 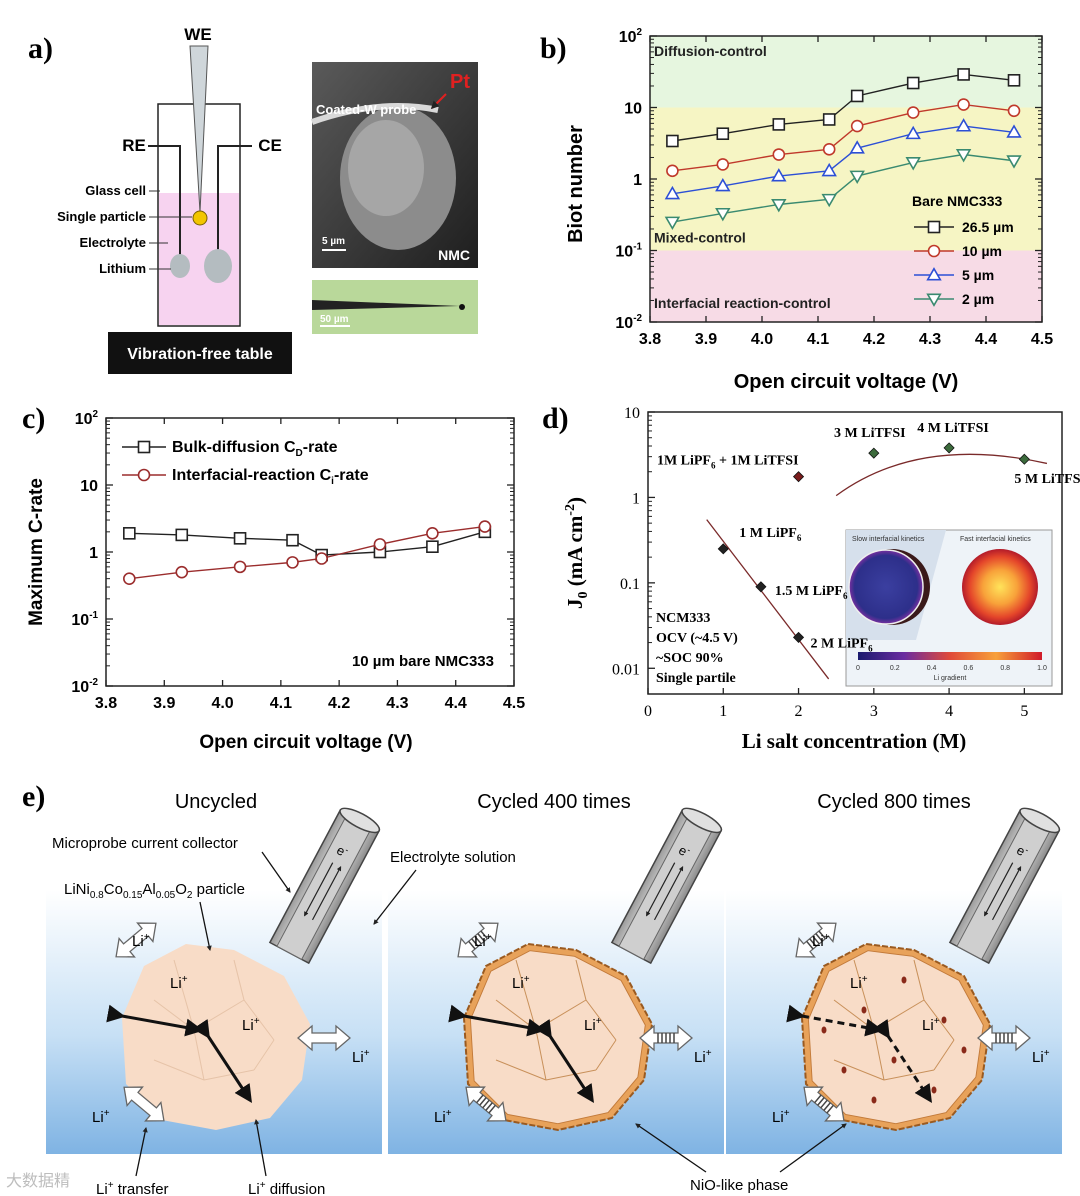 What do you see at coordinates (999, 889) in the screenshot?
I see `electron-arrow-down` at bounding box center [999, 889].